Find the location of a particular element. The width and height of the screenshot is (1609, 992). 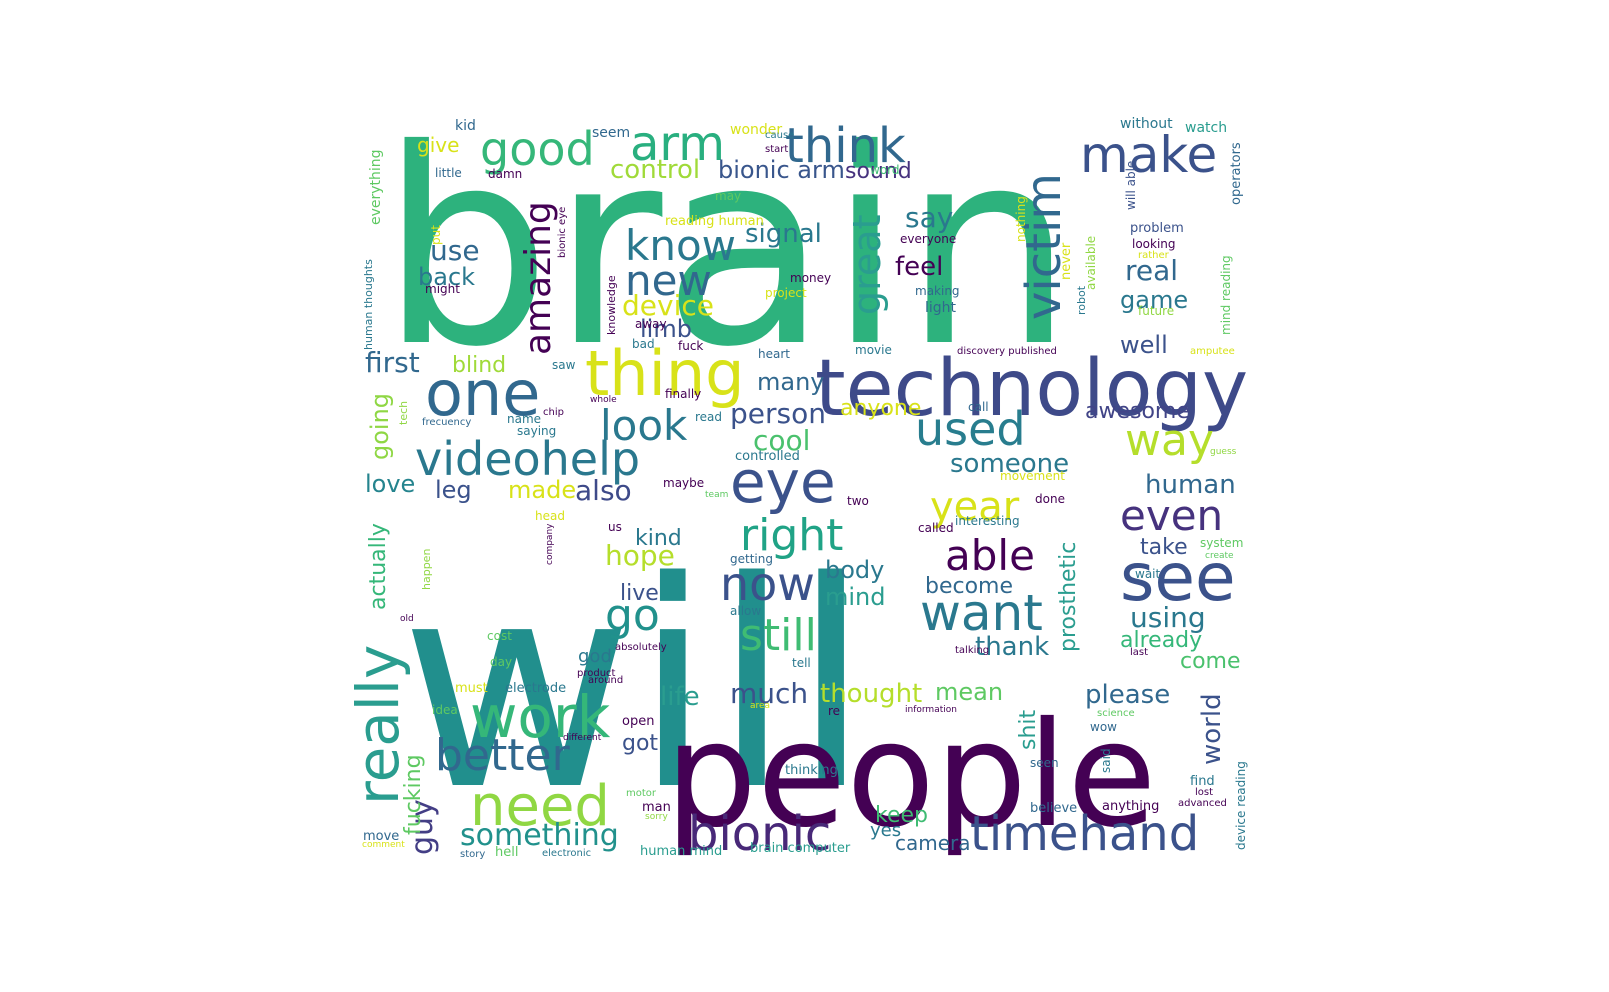

word-money: money is located at coordinates (810, 278).